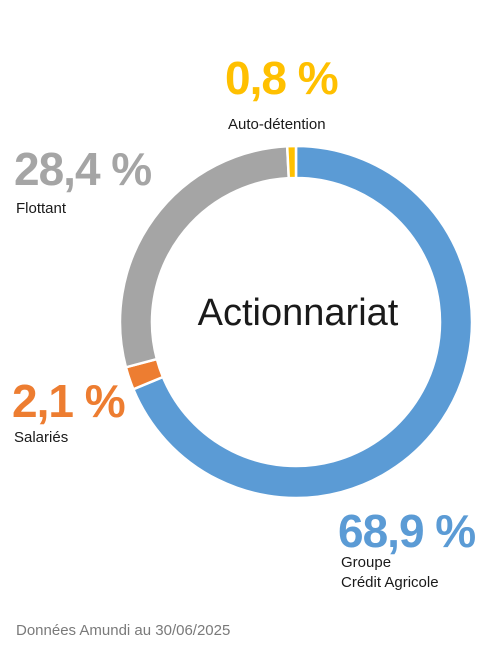 This screenshot has width=500, height=660. What do you see at coordinates (69, 401) in the screenshot?
I see `value-label-salaries: 2,1 %` at bounding box center [69, 401].